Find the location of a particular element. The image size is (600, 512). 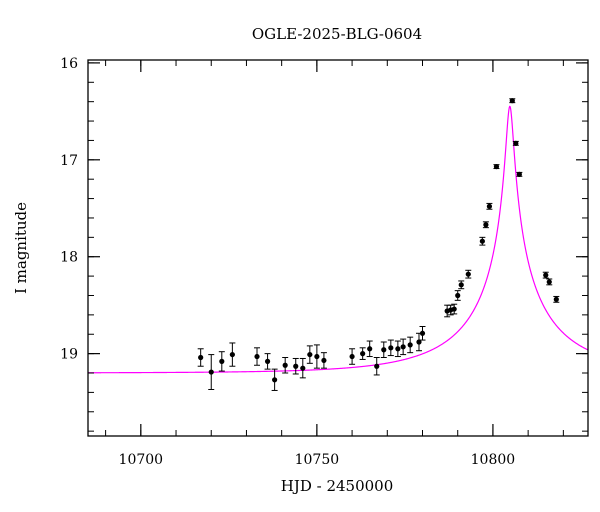

y-tick-label-1: 17 is located at coordinates (69, 161).